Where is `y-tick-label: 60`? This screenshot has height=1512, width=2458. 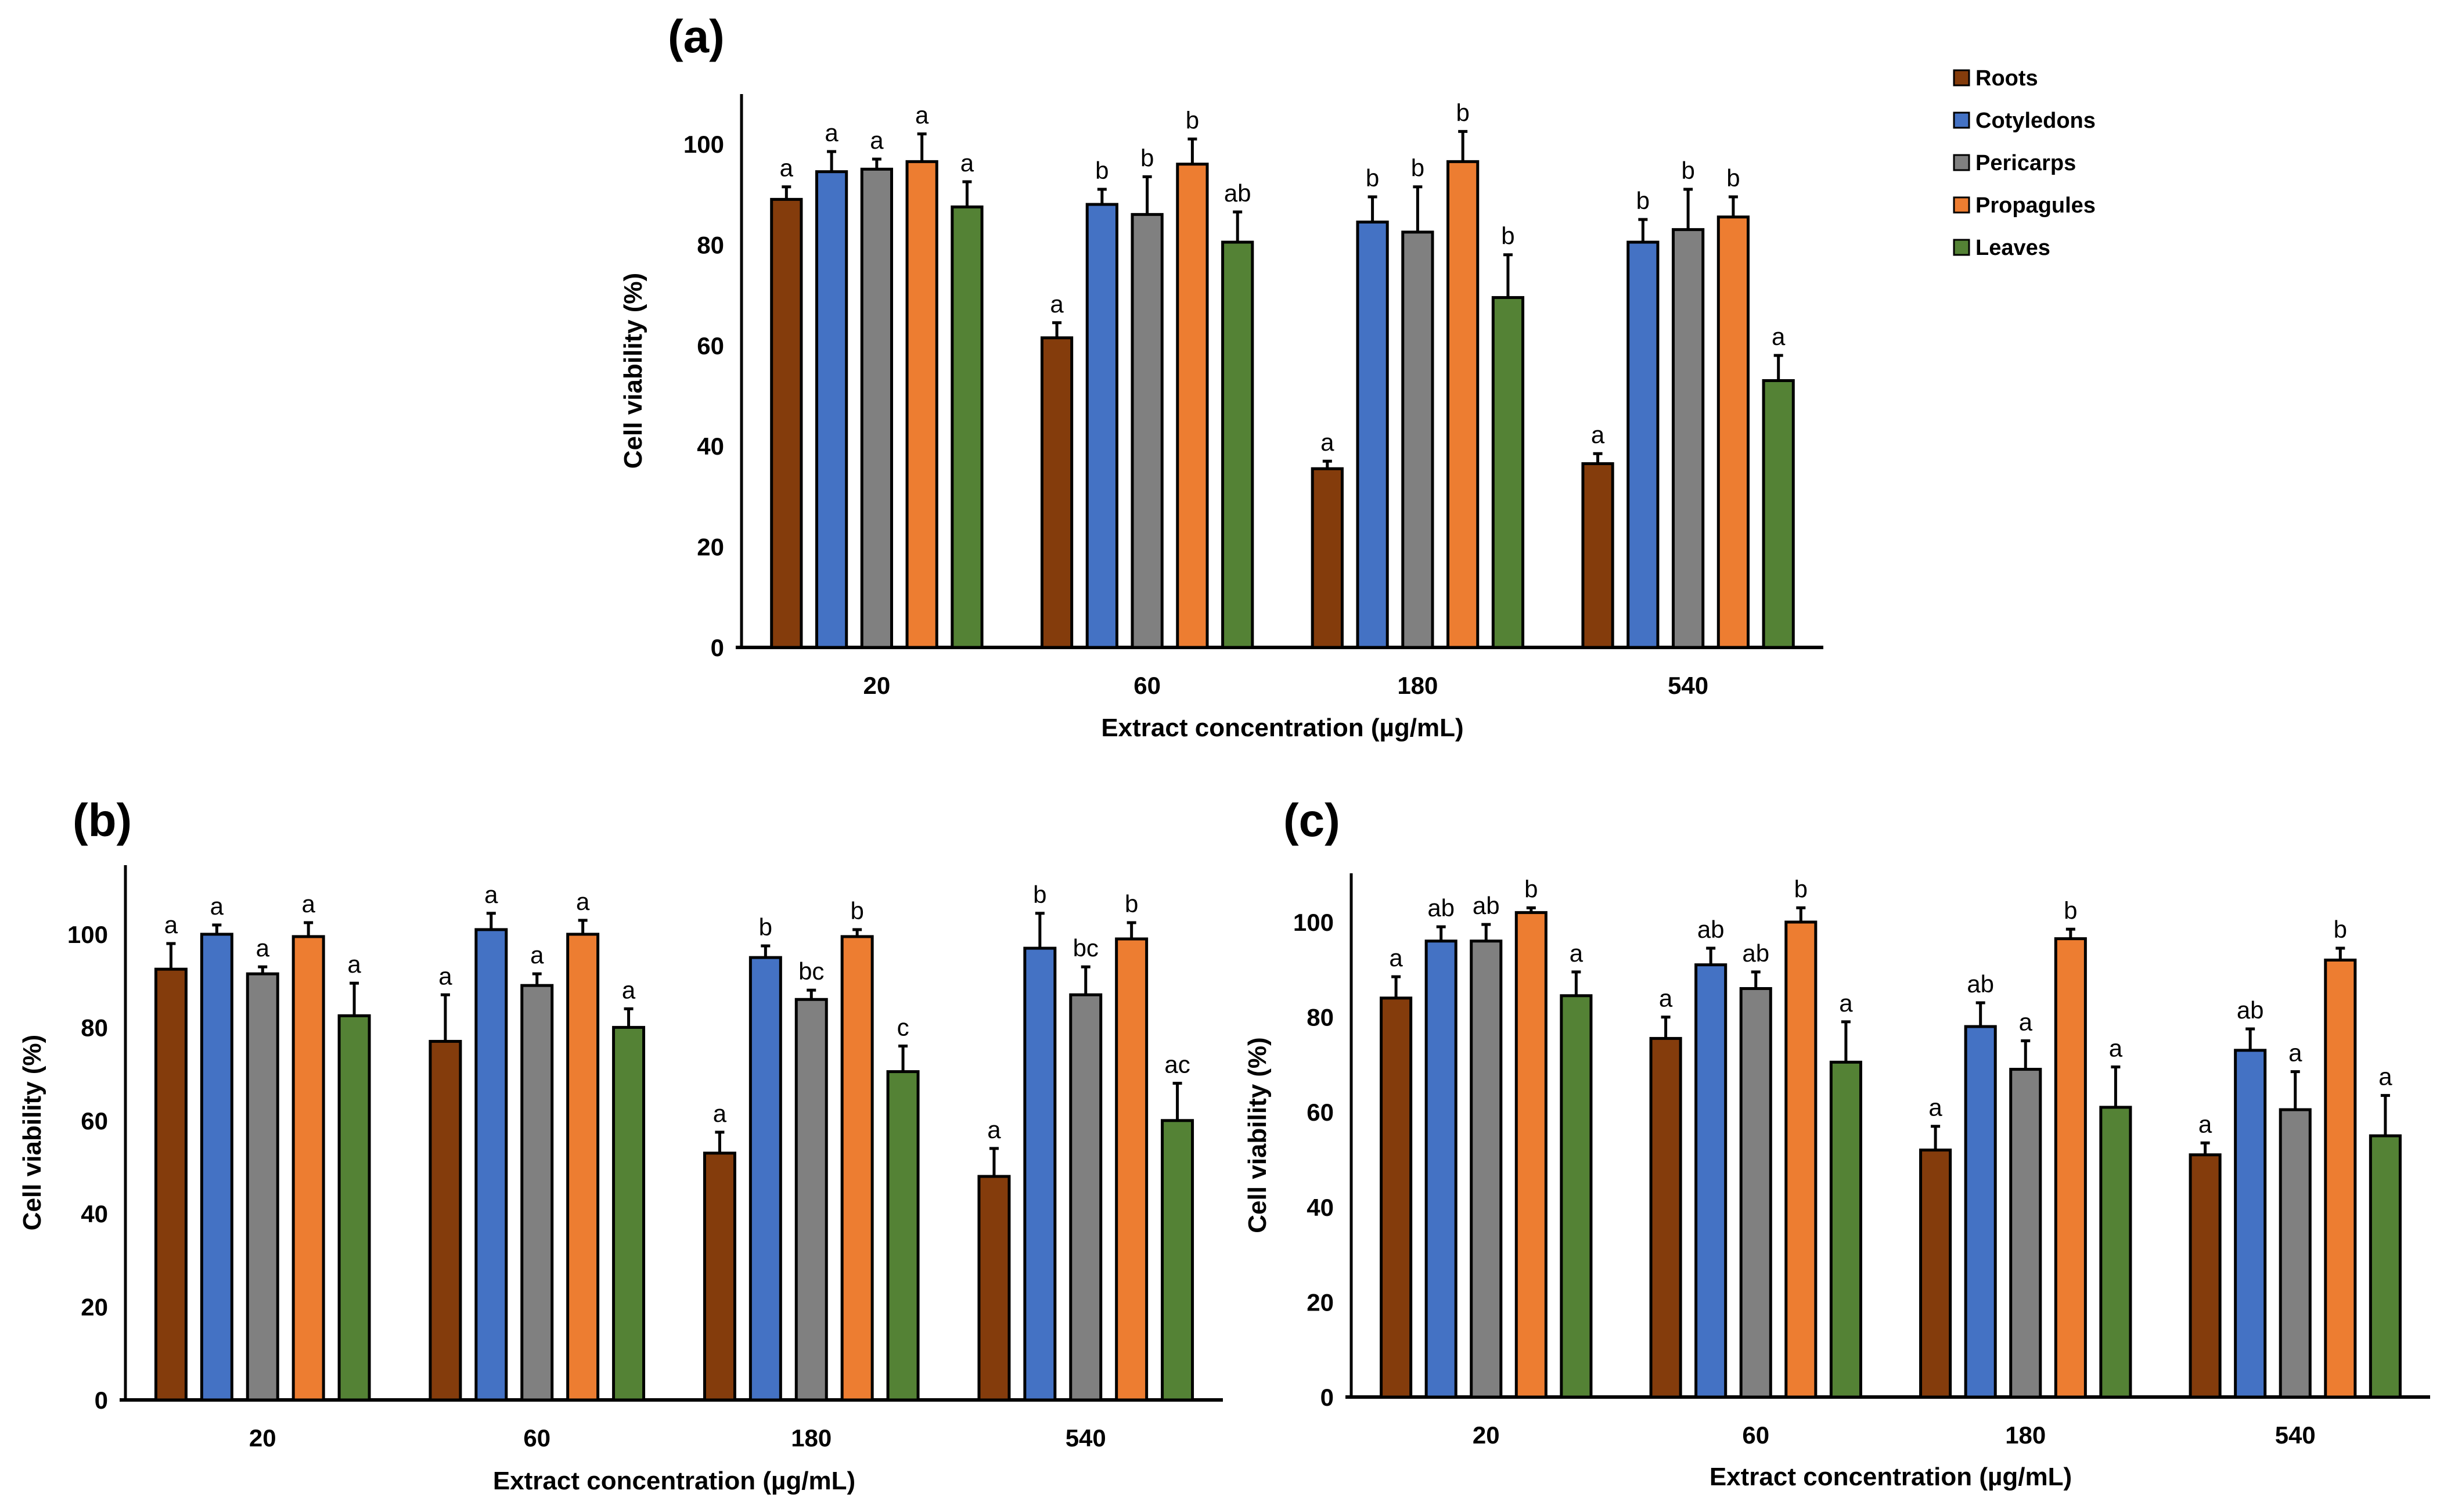
y-tick-label: 60 is located at coordinates (710, 346).